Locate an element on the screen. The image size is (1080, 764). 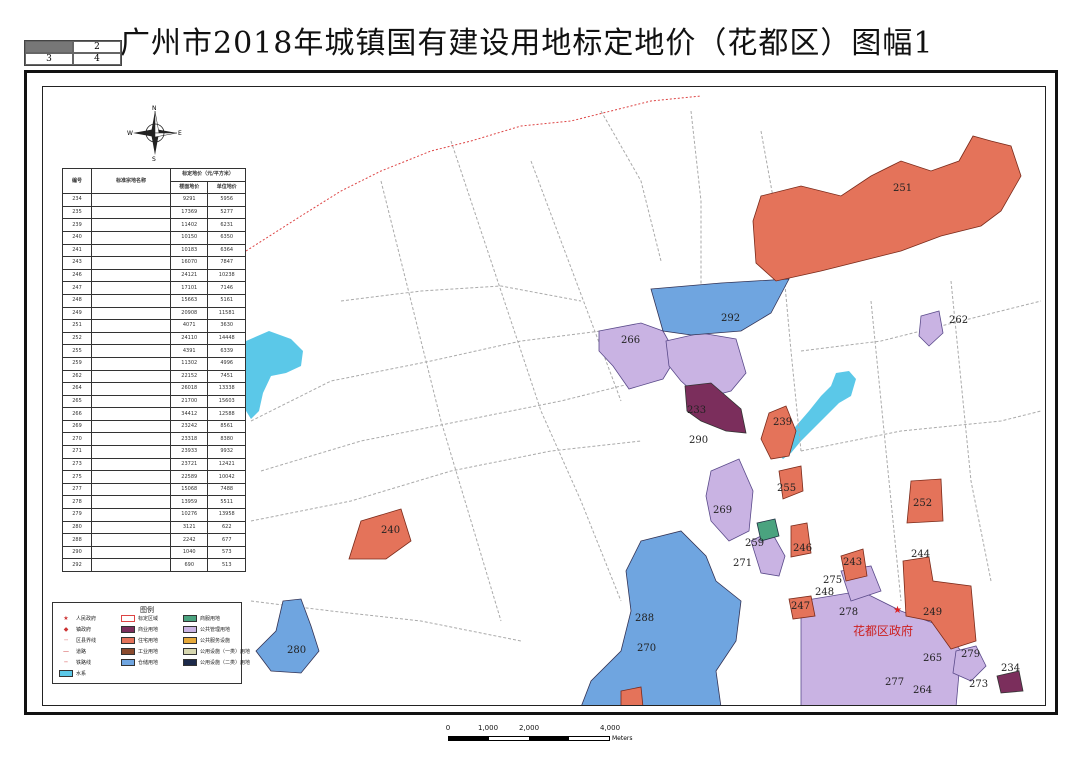
row-unit-price: 12588 is located at coordinates (226, 414).